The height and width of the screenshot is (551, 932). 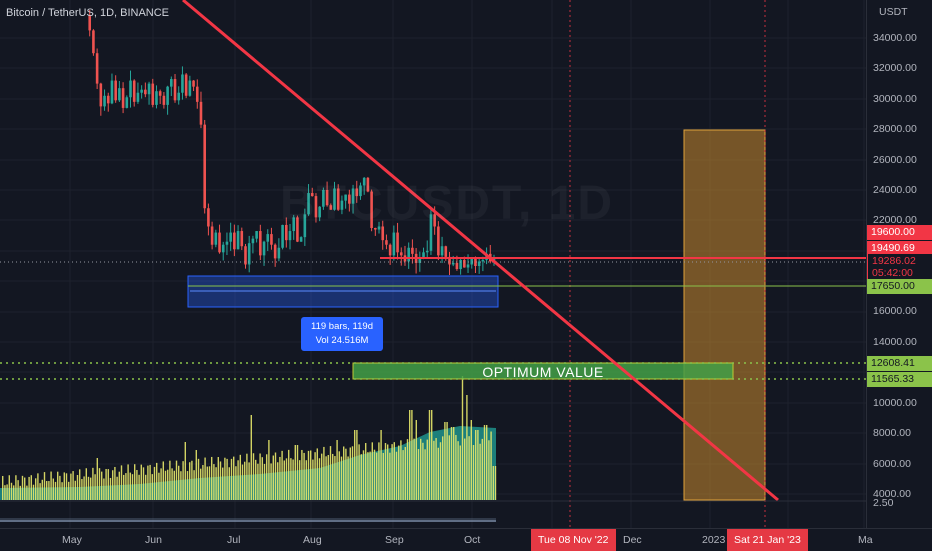 What do you see at coordinates (724, 315) in the screenshot?
I see `projection-box` at bounding box center [724, 315].